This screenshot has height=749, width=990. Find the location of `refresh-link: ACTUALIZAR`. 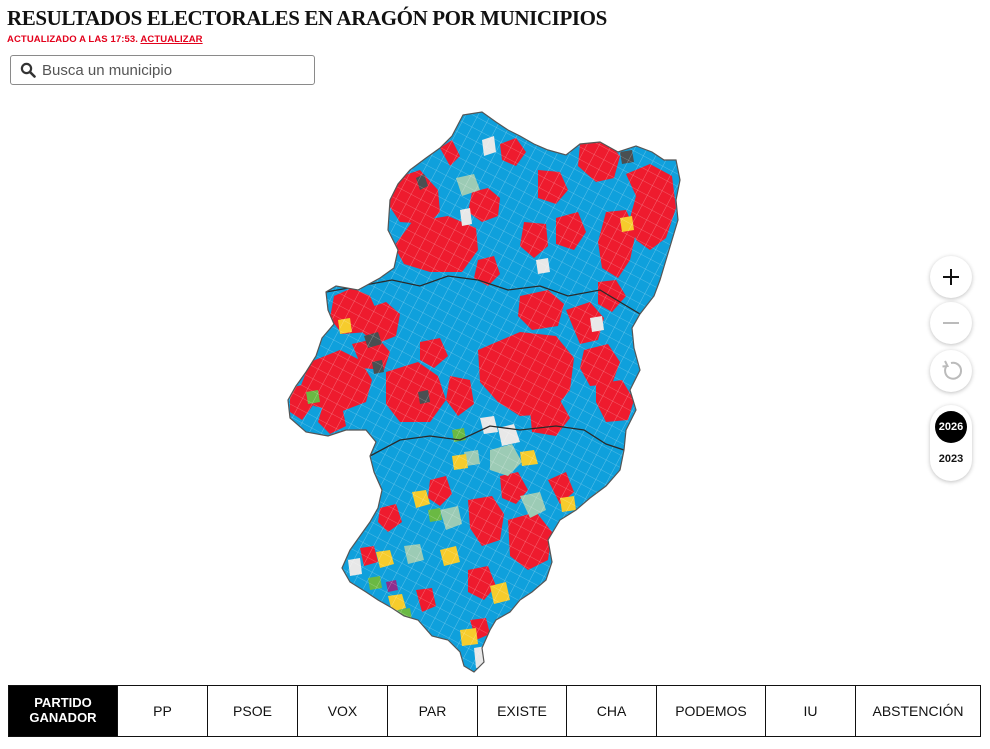

refresh-link: ACTUALIZAR is located at coordinates (171, 39).